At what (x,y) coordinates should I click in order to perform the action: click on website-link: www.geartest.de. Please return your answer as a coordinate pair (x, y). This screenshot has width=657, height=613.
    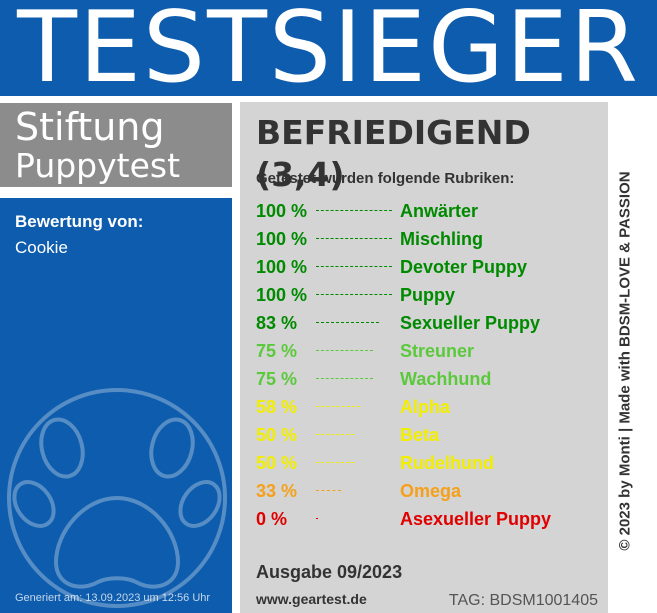
    Looking at the image, I should click on (311, 599).